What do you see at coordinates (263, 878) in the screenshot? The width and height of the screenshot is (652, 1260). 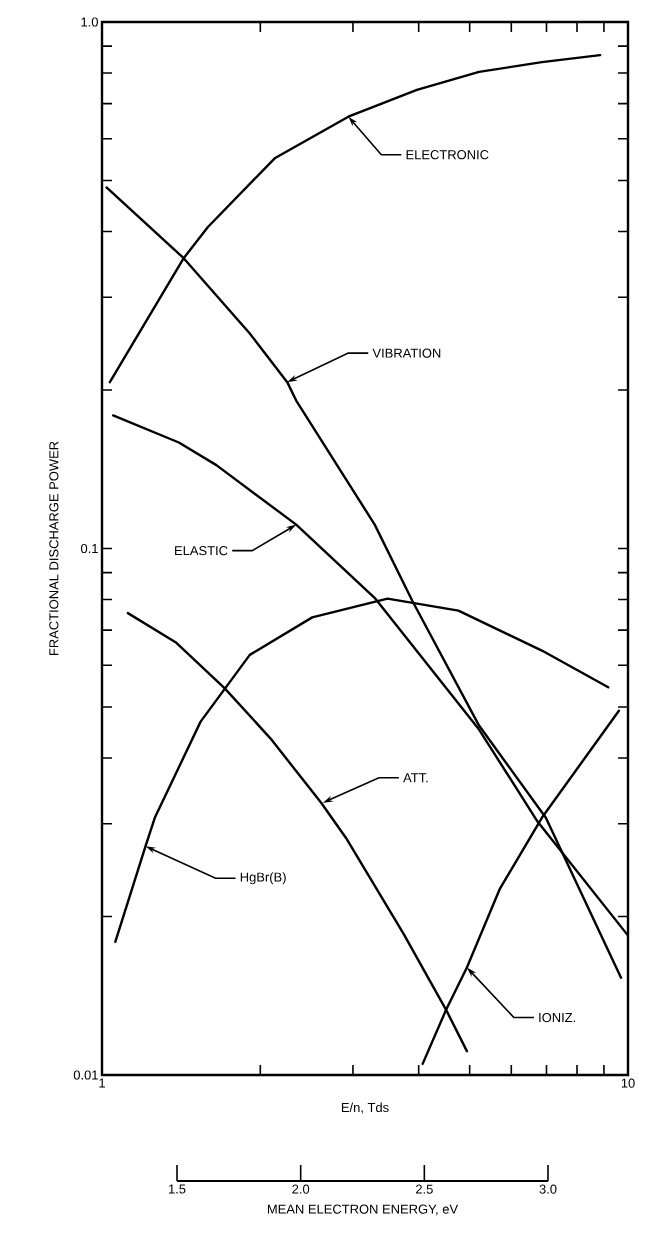 I see `annotation: HgBr(B)` at bounding box center [263, 878].